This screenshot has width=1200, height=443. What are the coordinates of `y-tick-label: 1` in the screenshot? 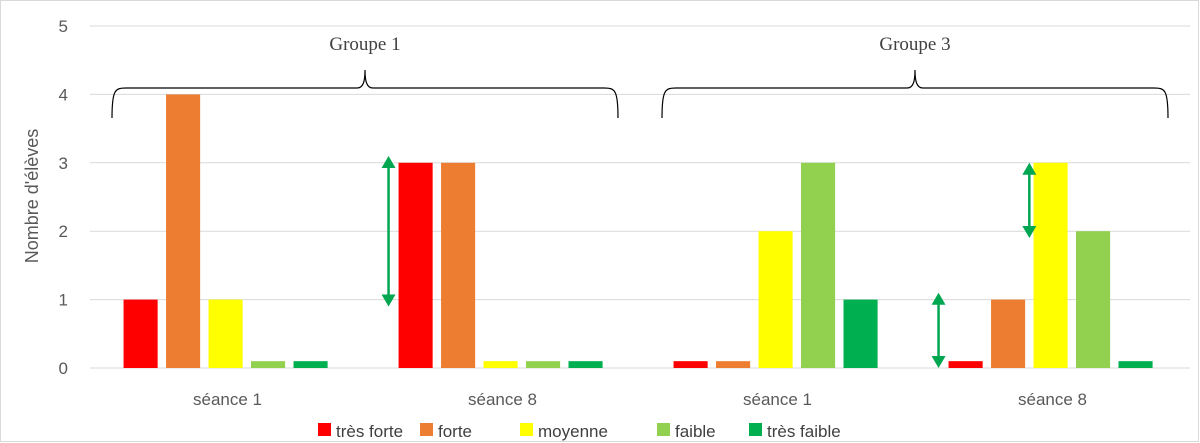 It's located at (63, 300).